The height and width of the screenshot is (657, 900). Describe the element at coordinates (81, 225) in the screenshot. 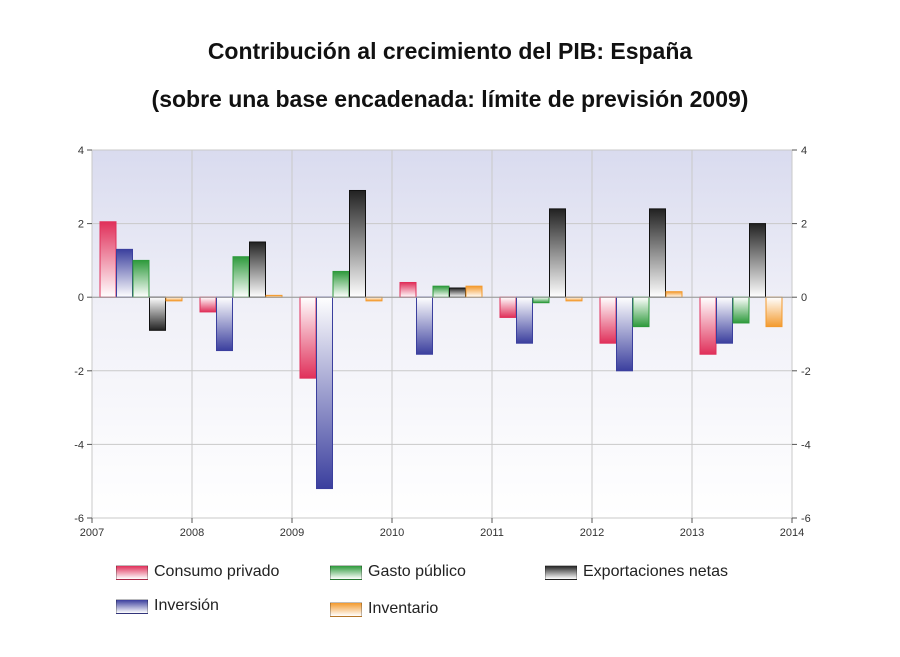

I see `y-tick-label: 2` at that location.